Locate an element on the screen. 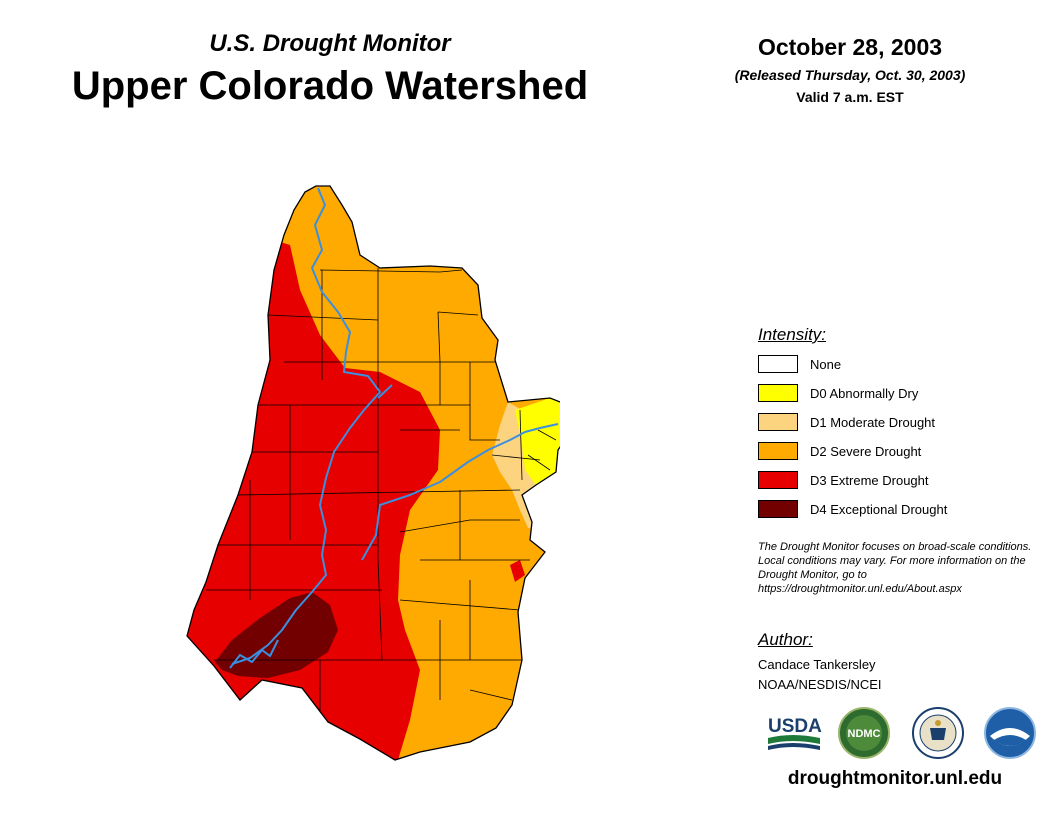  usda-logo: USDA is located at coordinates (795, 733).